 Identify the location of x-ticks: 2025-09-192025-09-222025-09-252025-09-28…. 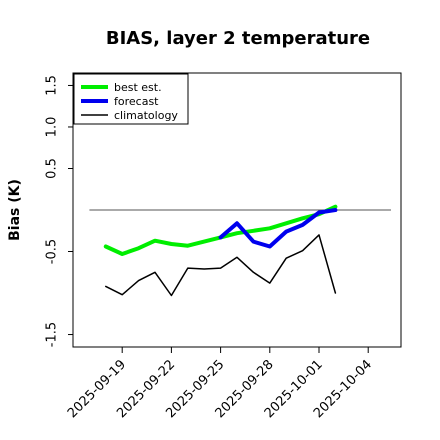
(220, 384).